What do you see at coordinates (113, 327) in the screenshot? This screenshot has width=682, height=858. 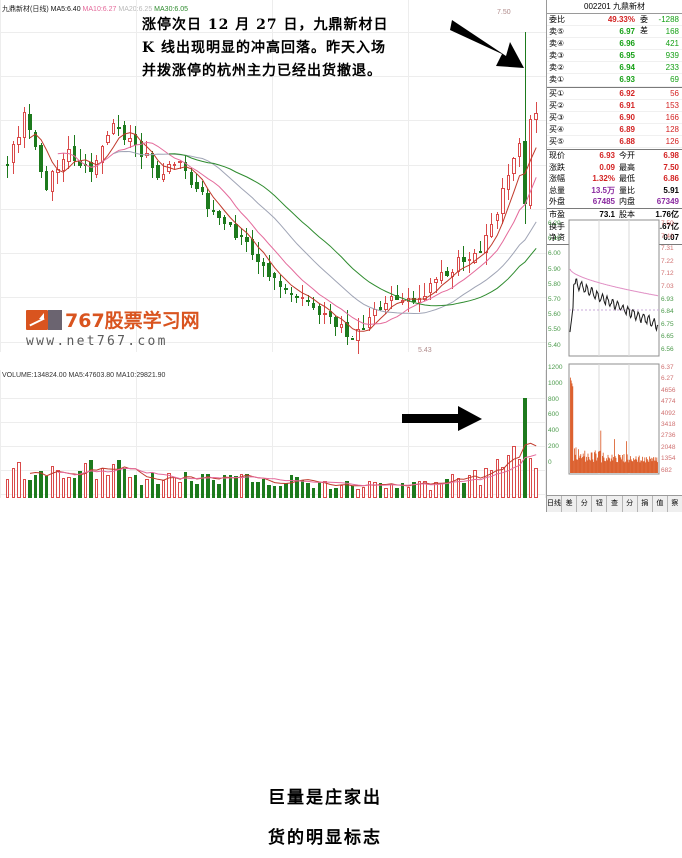 I see `site-watermark: 767股票学习网 www.net767.com` at bounding box center [113, 327].